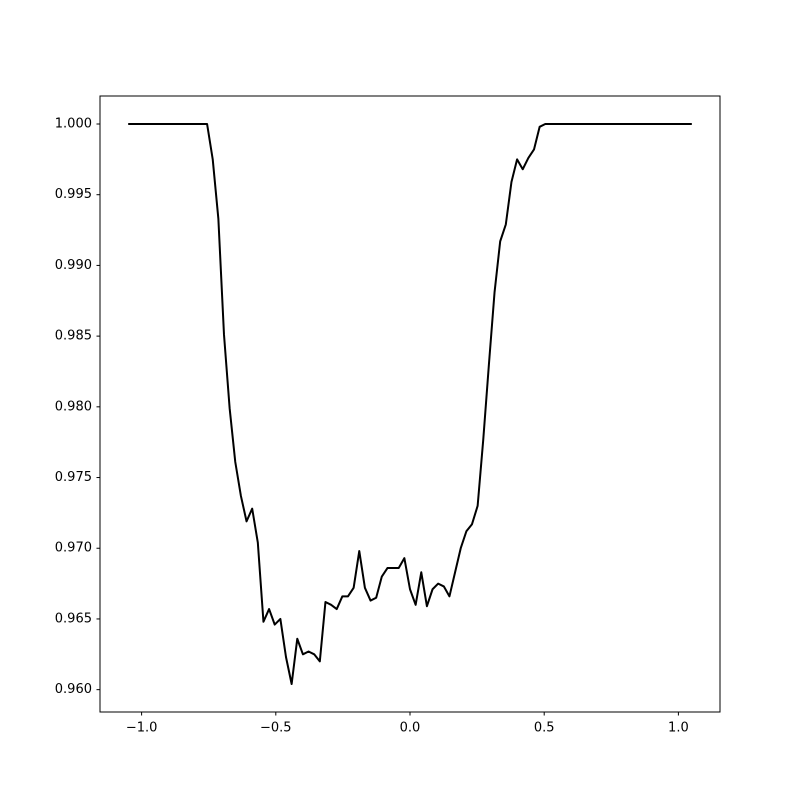 The height and width of the screenshot is (800, 800). What do you see at coordinates (142, 728) in the screenshot?
I see `x-tick-label: −1.0` at bounding box center [142, 728].